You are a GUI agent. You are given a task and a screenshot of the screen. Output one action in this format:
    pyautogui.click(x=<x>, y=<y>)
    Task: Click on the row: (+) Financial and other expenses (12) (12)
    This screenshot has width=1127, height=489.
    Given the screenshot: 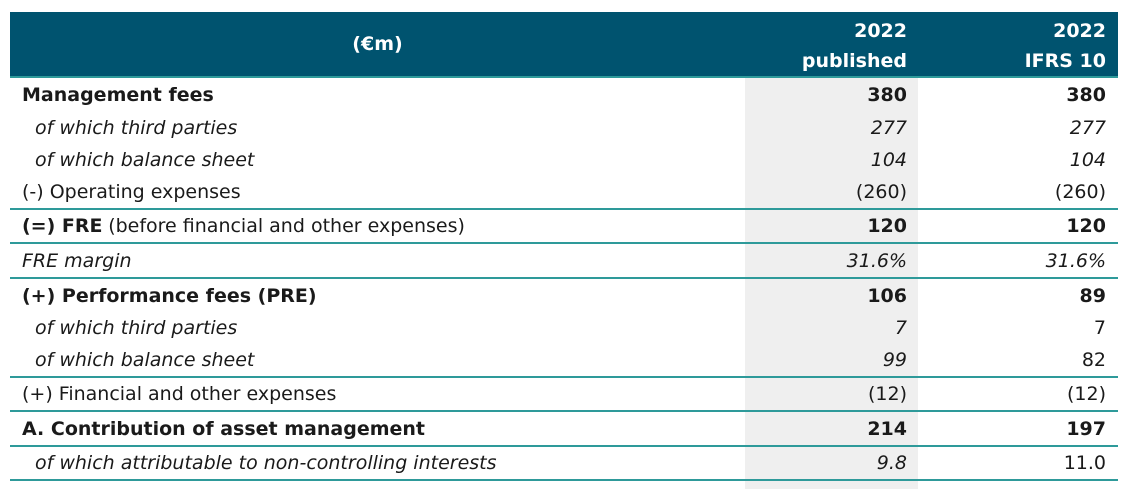 What is the action you would take?
    pyautogui.click(x=564, y=394)
    